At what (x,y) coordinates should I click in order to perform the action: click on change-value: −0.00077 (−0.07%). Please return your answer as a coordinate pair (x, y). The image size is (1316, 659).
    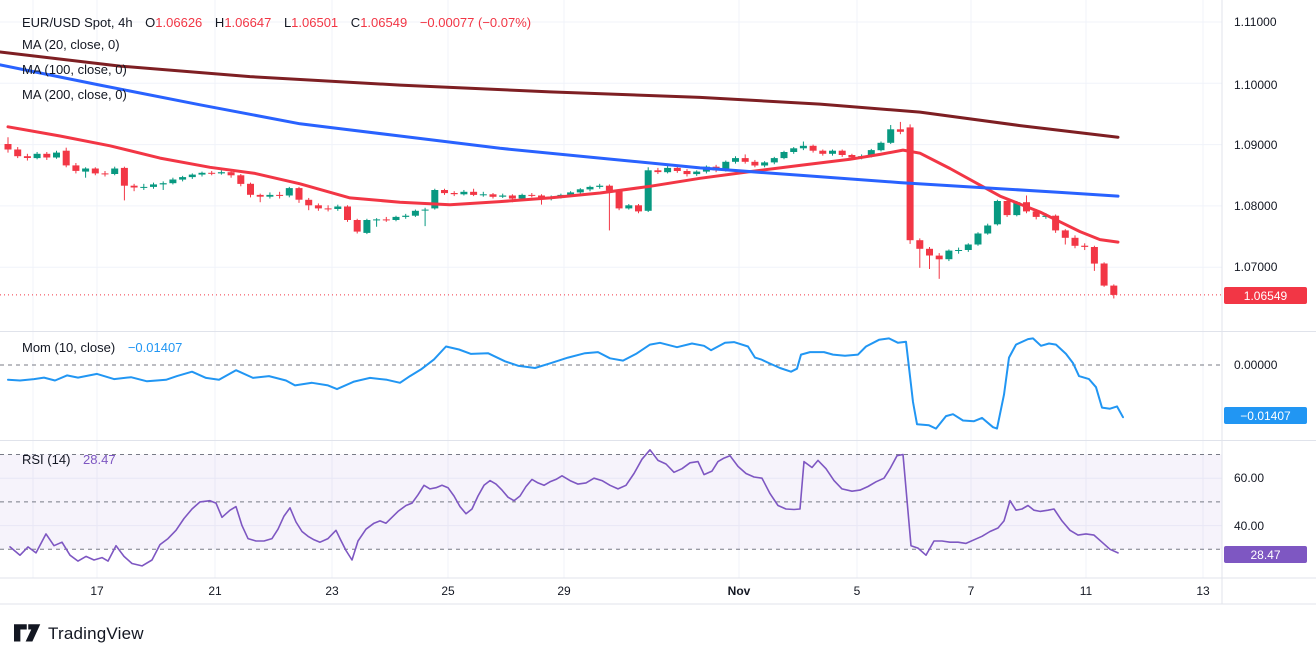
    Looking at the image, I should click on (475, 22).